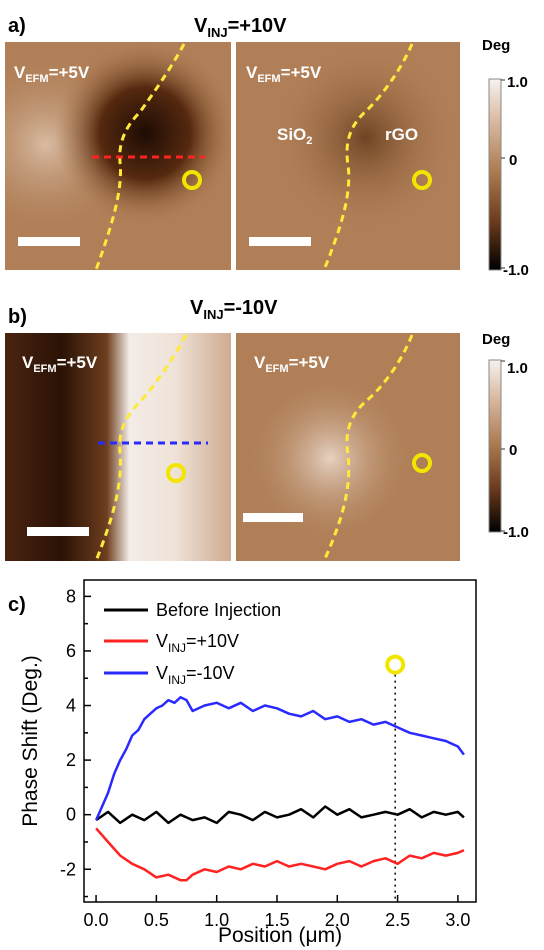 The height and width of the screenshot is (950, 544). Describe the element at coordinates (71, 760) in the screenshot. I see `y-tick-label: 2` at that location.